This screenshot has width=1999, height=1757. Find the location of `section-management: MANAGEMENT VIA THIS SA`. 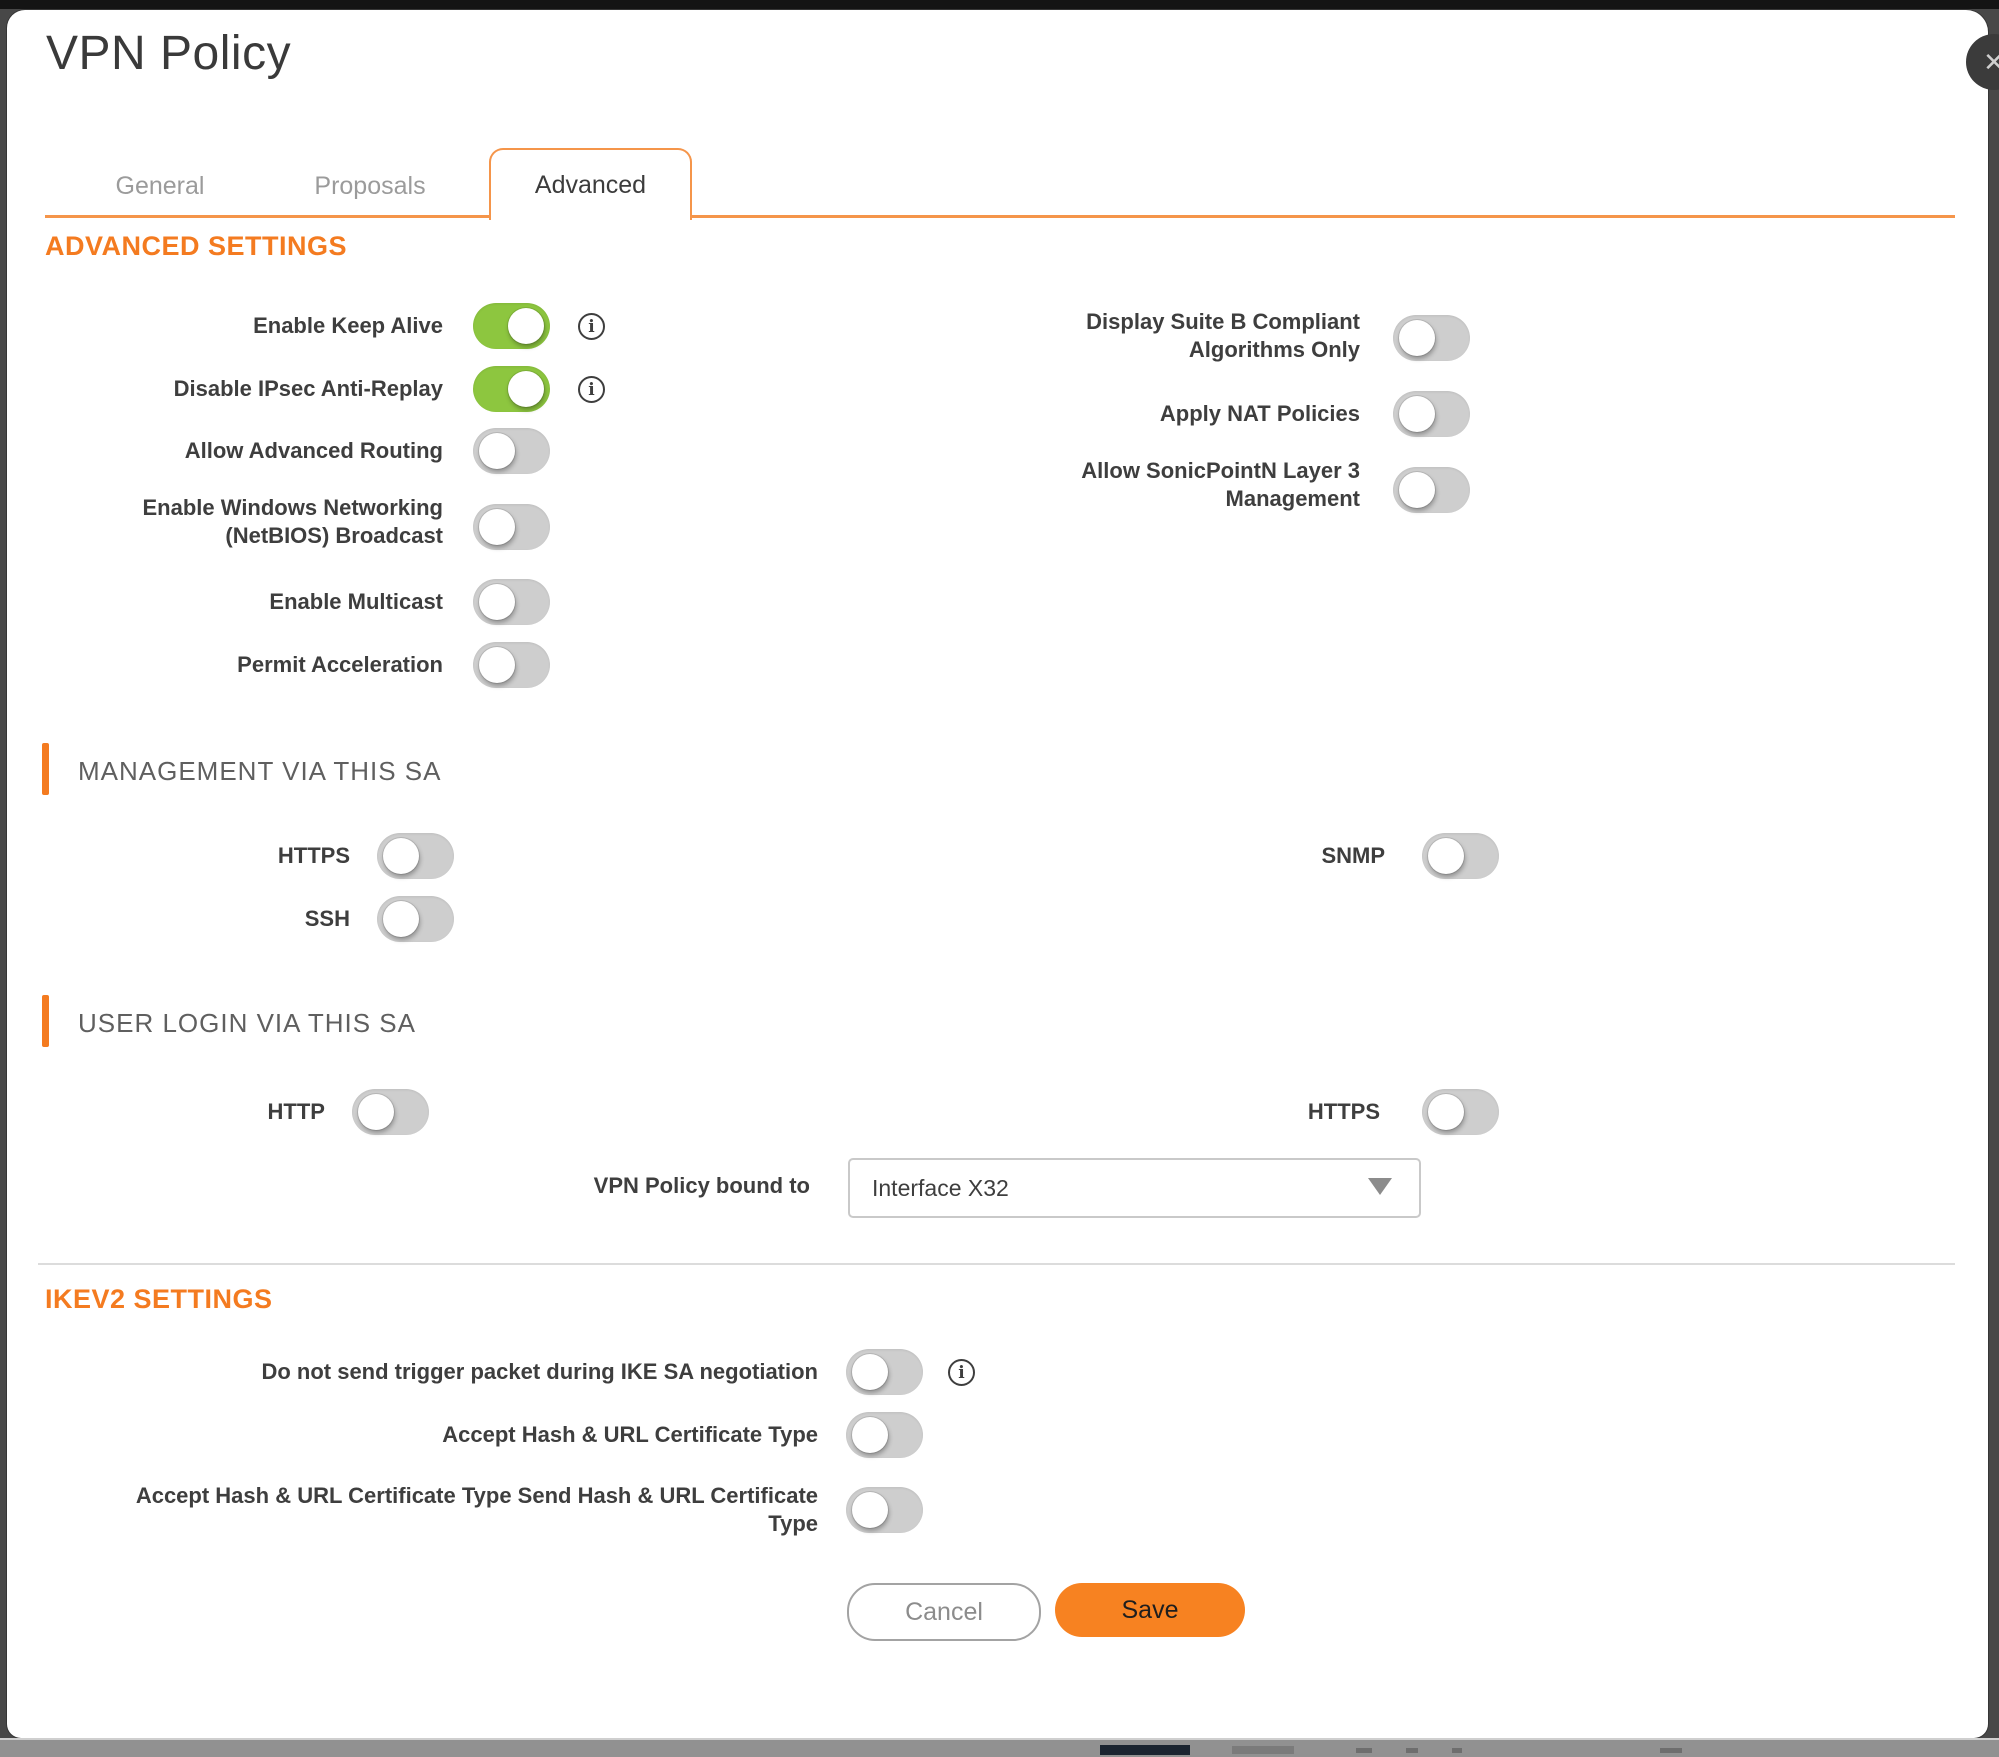

section-management: MANAGEMENT VIA THIS SA is located at coordinates (260, 771).